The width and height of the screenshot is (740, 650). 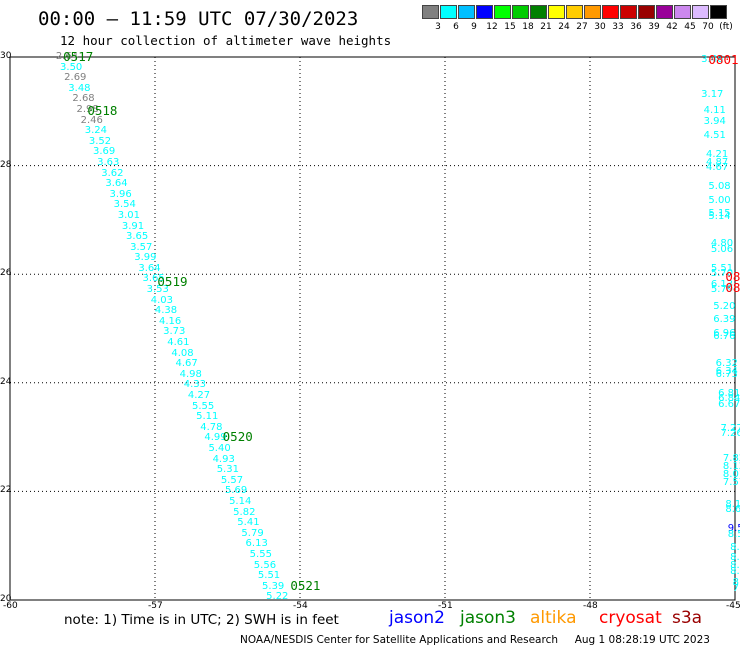 I want to click on wave-height-value: 3.96, so click(x=120, y=194).